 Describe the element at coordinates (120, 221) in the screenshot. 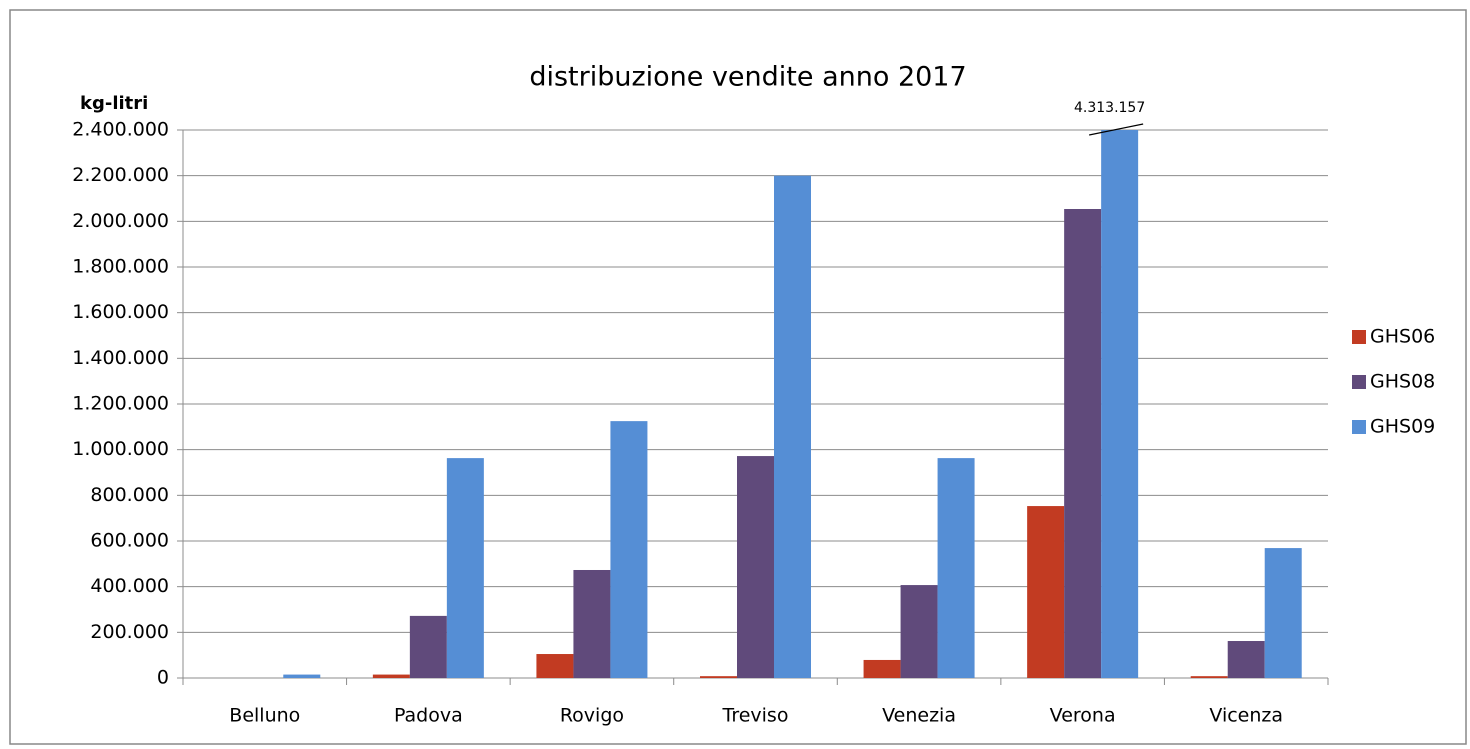

I see `y-tick-label: 2.000.000` at that location.